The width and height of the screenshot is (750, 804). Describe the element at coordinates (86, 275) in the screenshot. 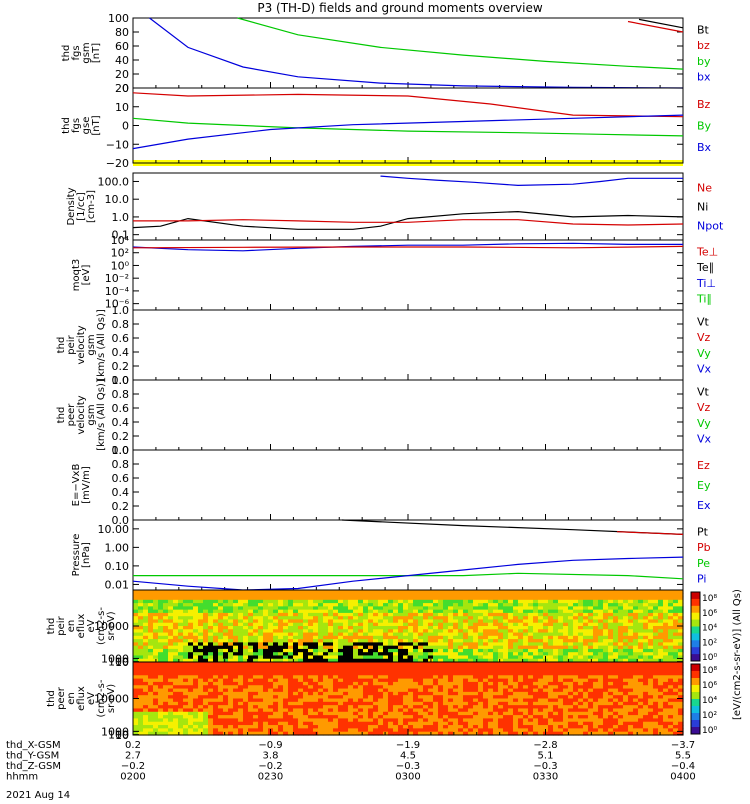

I see `y-axis-label-line: [eV]` at that location.